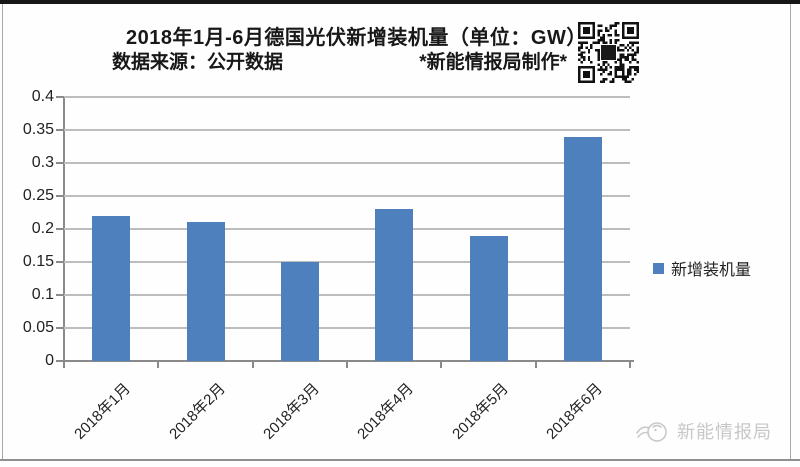 This screenshot has width=800, height=467. What do you see at coordinates (38, 129) in the screenshot?
I see `y-axis-tick-label: 0.35` at bounding box center [38, 129].